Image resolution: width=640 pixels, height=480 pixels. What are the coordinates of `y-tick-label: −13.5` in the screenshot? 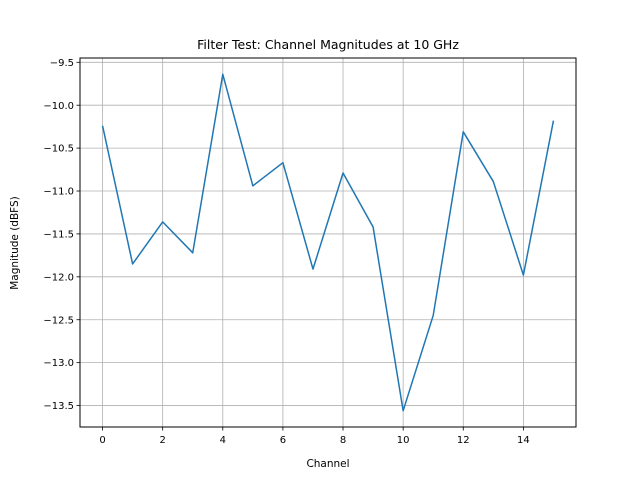 It's located at (58, 406).